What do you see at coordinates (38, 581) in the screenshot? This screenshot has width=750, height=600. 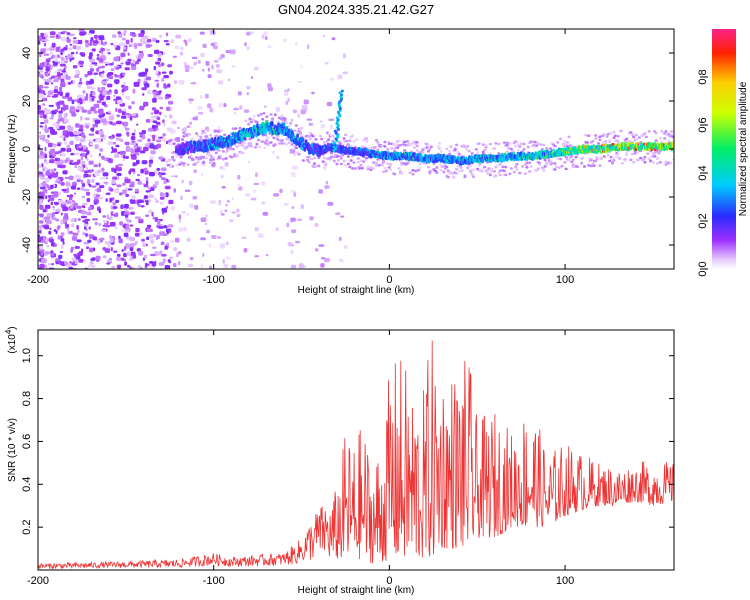 I see `x-tick-label: -200` at bounding box center [38, 581].